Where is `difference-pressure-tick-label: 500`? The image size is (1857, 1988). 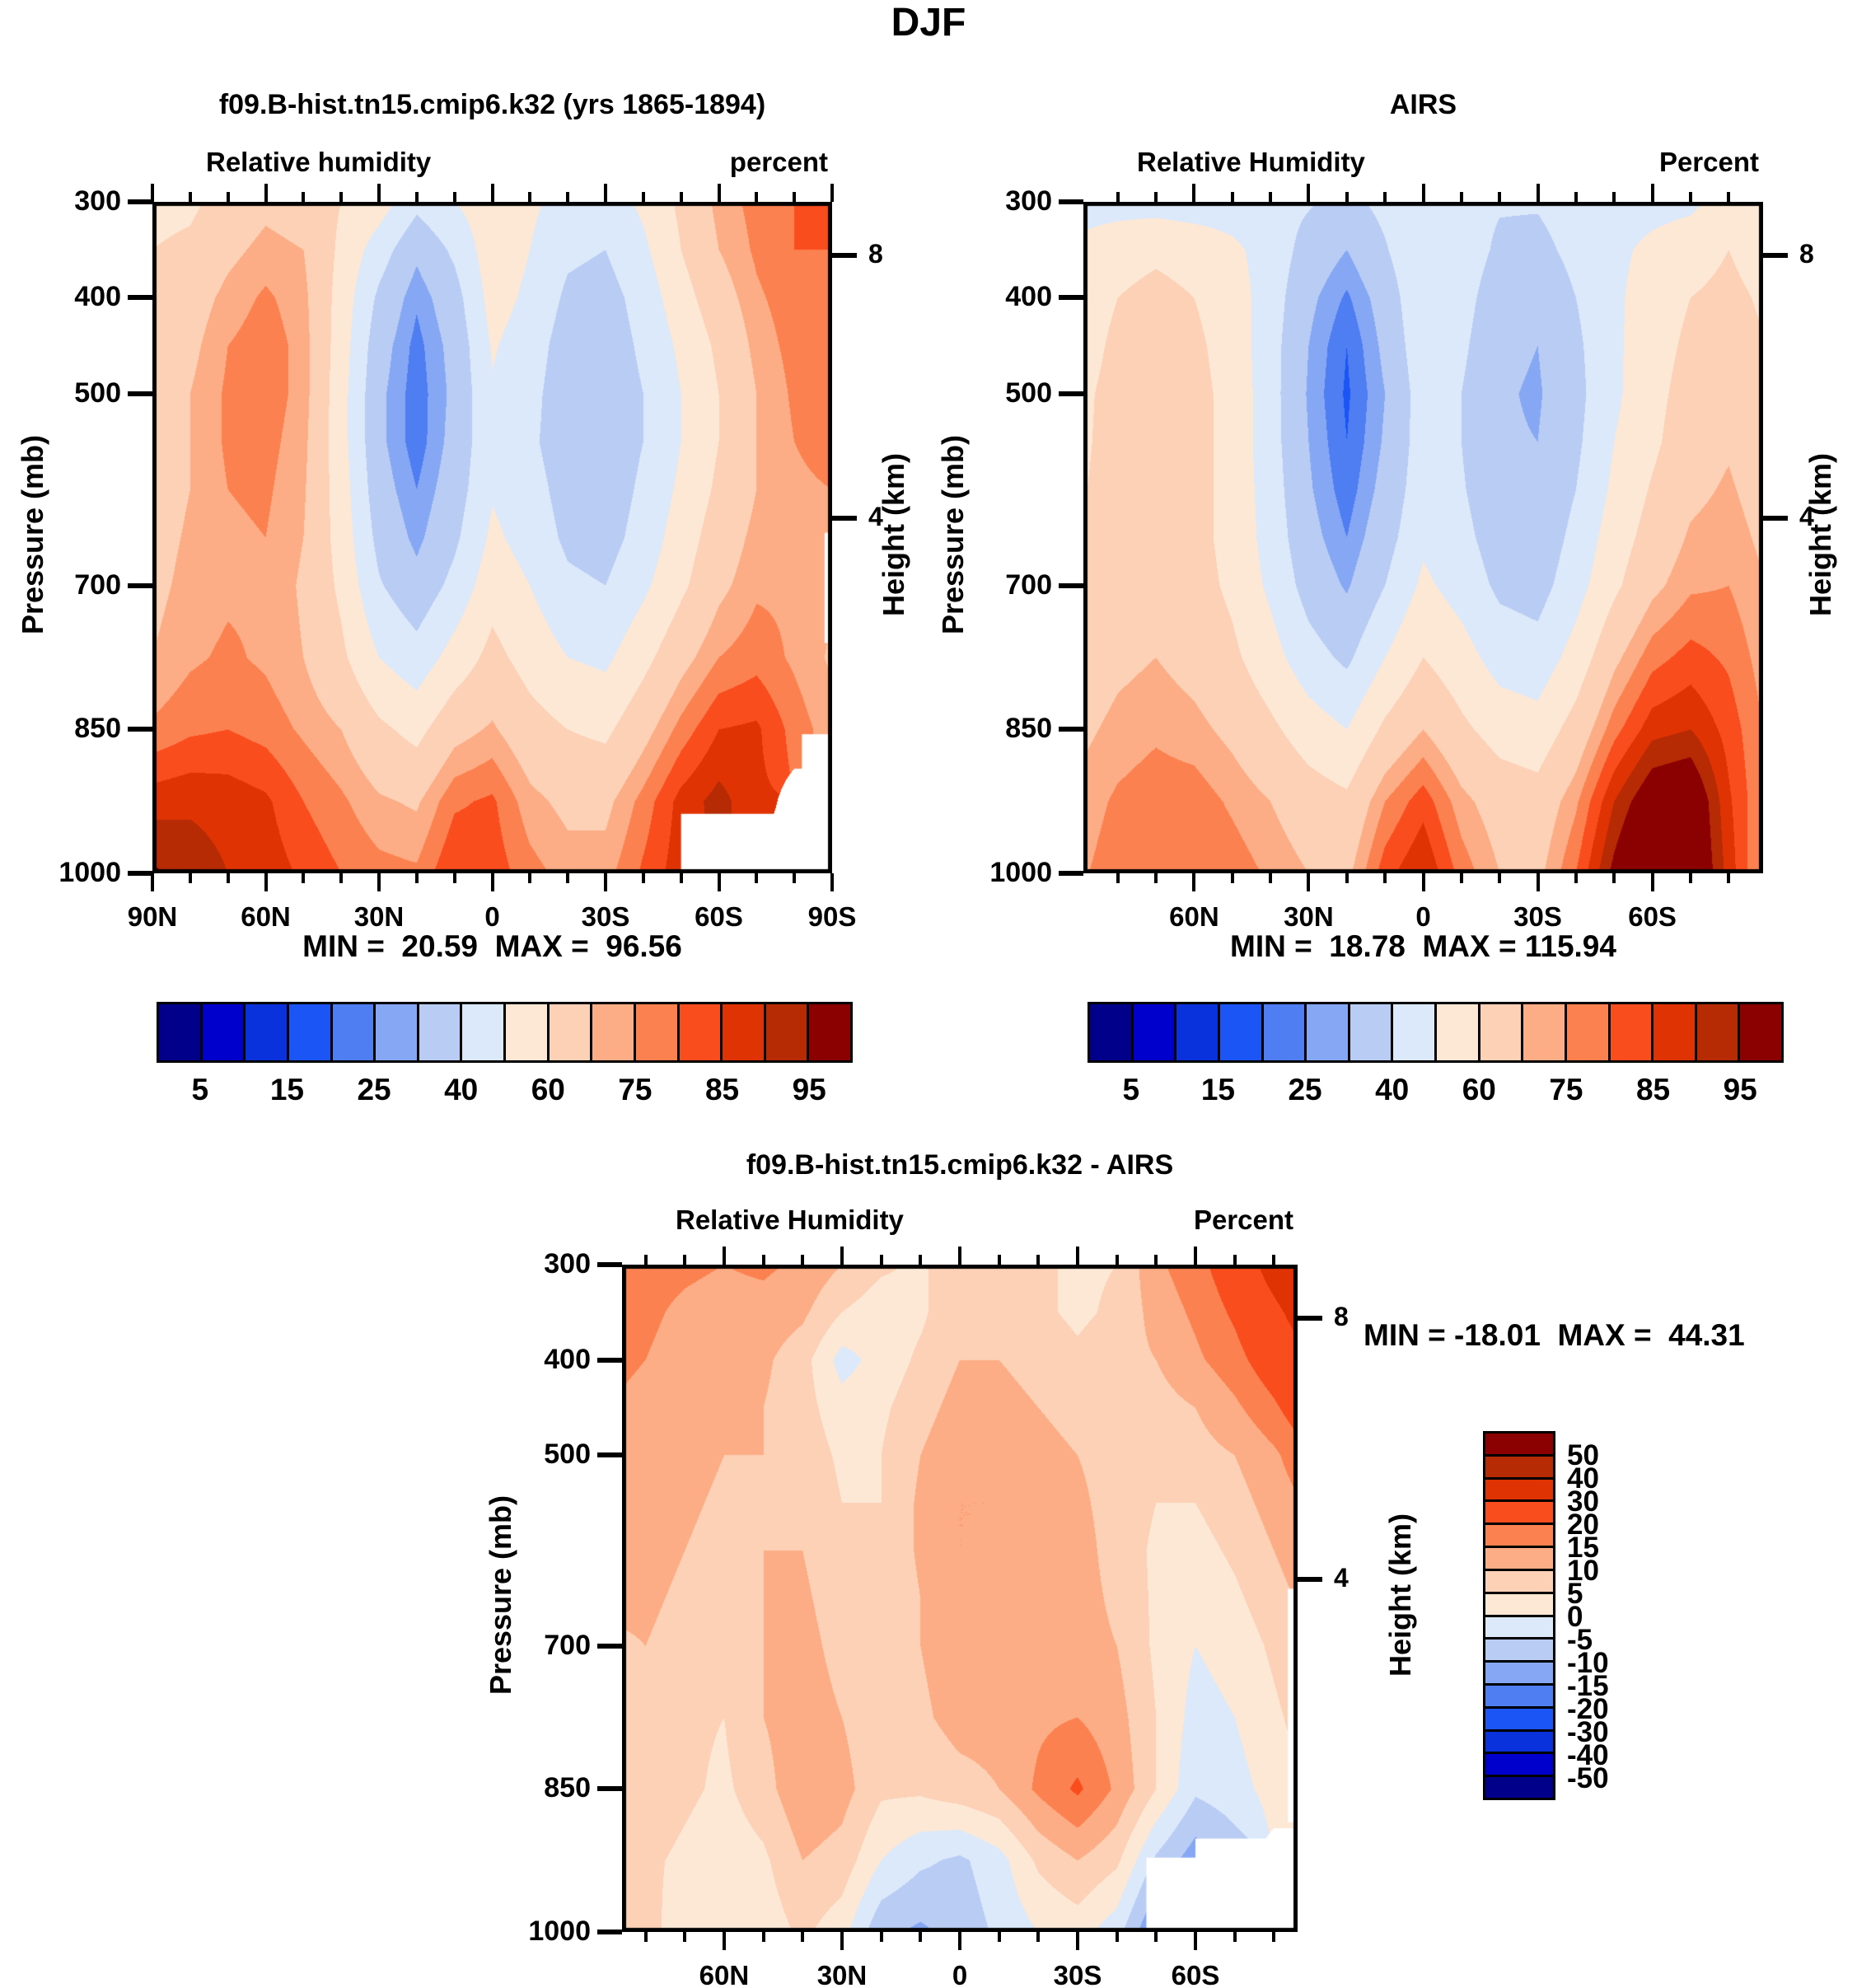
difference-pressure-tick-label: 500 is located at coordinates (567, 1454).